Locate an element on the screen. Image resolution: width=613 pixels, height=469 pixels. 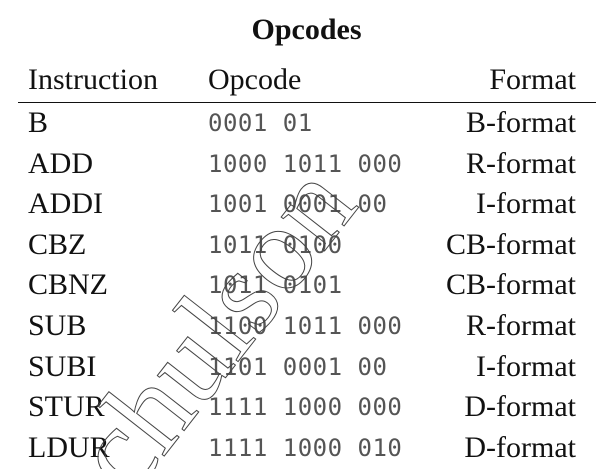
instruction-cell: SUBI is located at coordinates (62, 366).